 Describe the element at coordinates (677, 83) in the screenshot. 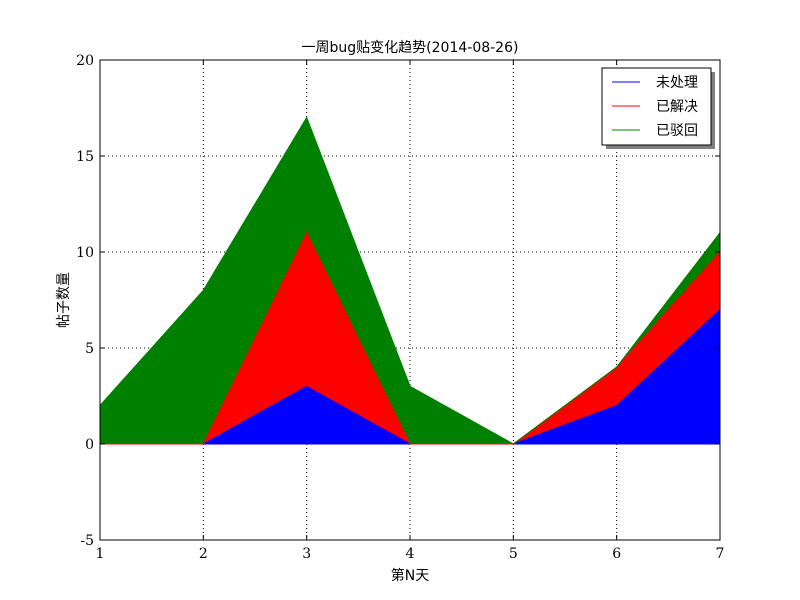

I see `legend-label: 未处理` at that location.